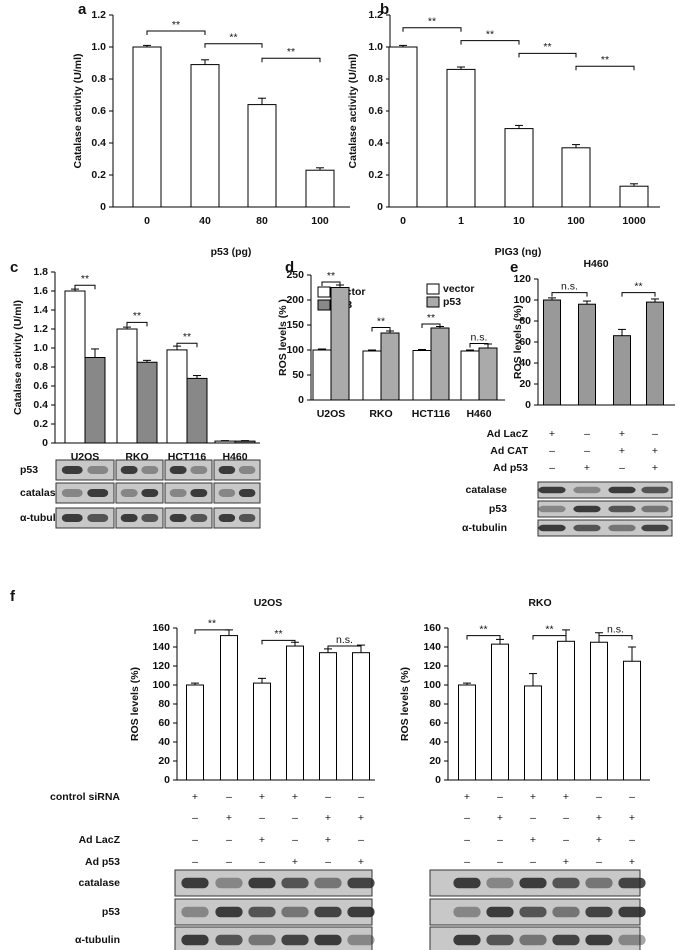 Image resolution: width=685 pixels, height=950 pixels. What do you see at coordinates (490, 34) in the screenshot?
I see `significance-label: **` at bounding box center [490, 34].